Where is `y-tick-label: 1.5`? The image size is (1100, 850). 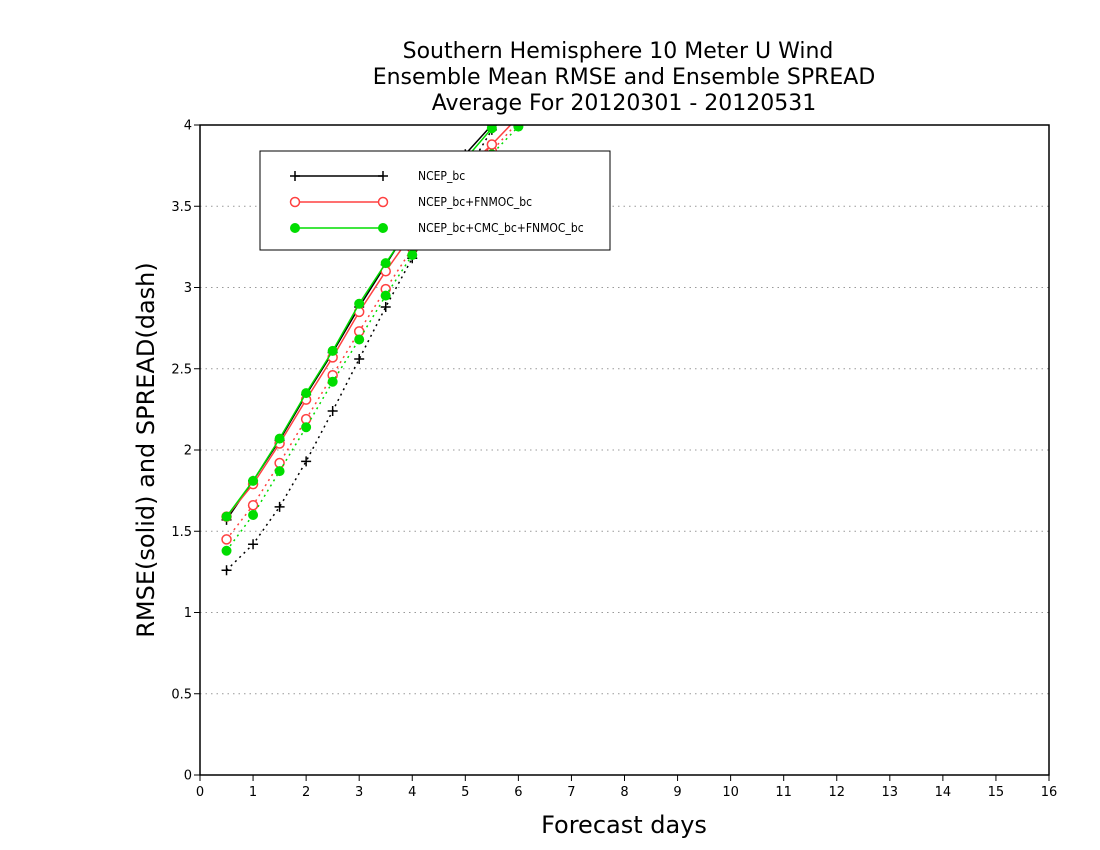 y-tick-label: 1.5 is located at coordinates (181, 532).